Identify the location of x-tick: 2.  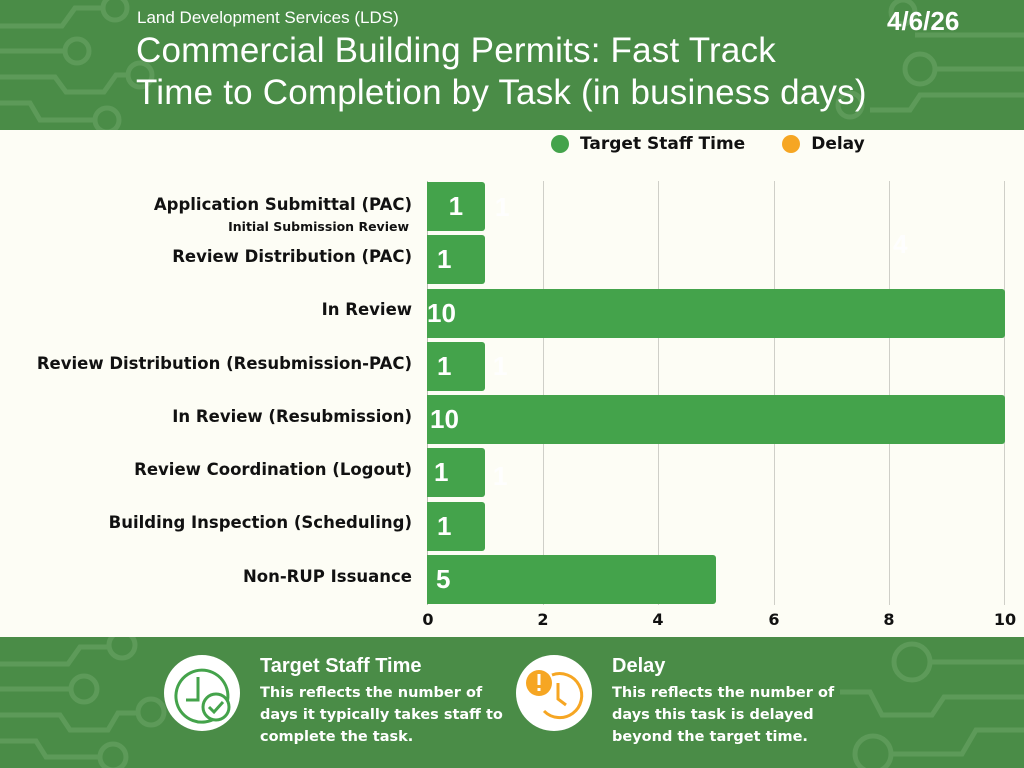
(543, 619).